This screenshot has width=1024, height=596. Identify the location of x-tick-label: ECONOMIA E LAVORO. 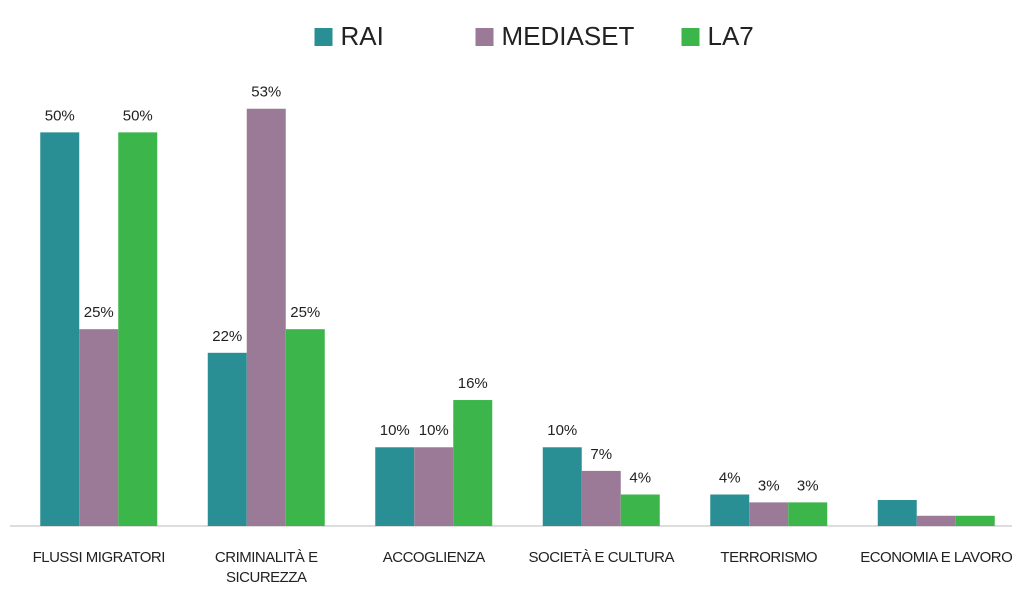
(936, 557).